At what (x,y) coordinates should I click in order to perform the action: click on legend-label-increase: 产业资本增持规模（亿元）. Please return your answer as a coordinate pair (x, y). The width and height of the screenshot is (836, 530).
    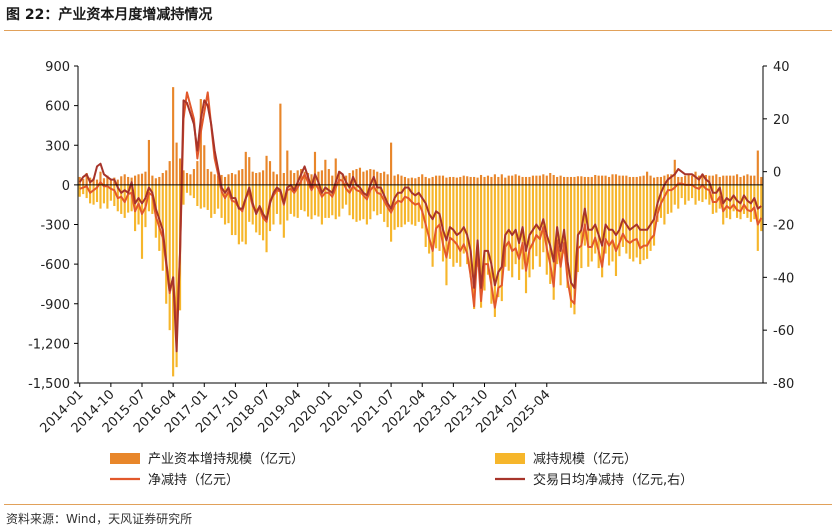
    Looking at the image, I should click on (226, 459).